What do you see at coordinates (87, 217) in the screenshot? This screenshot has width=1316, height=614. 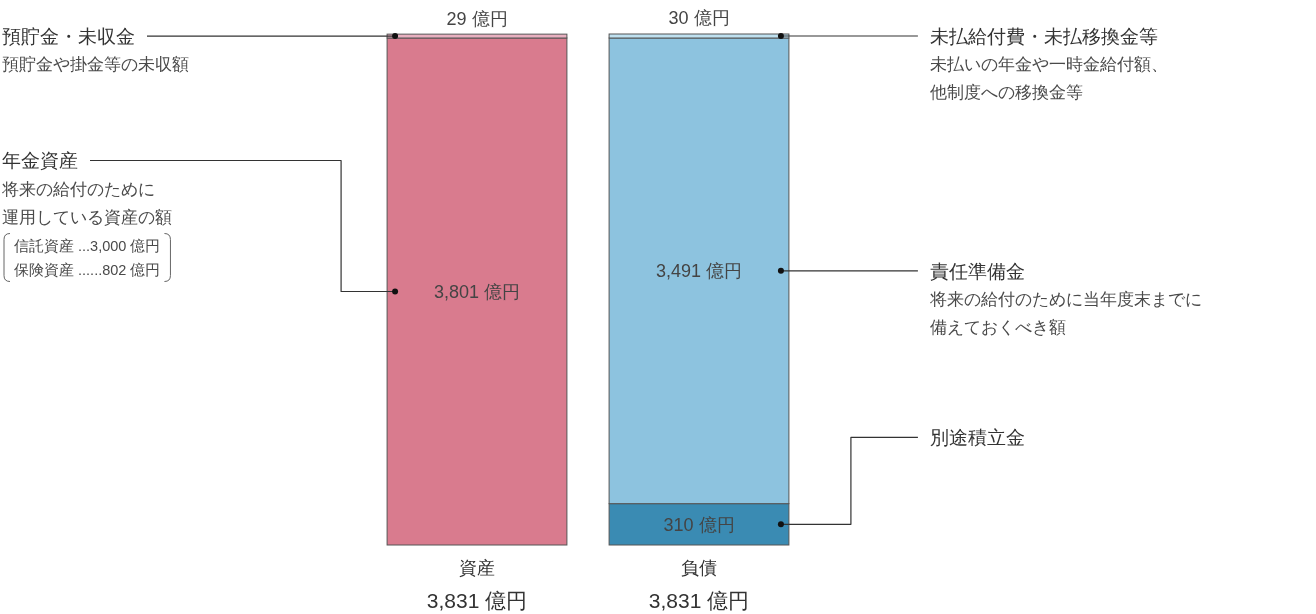 I see `annotation: 運用している資産の額` at bounding box center [87, 217].